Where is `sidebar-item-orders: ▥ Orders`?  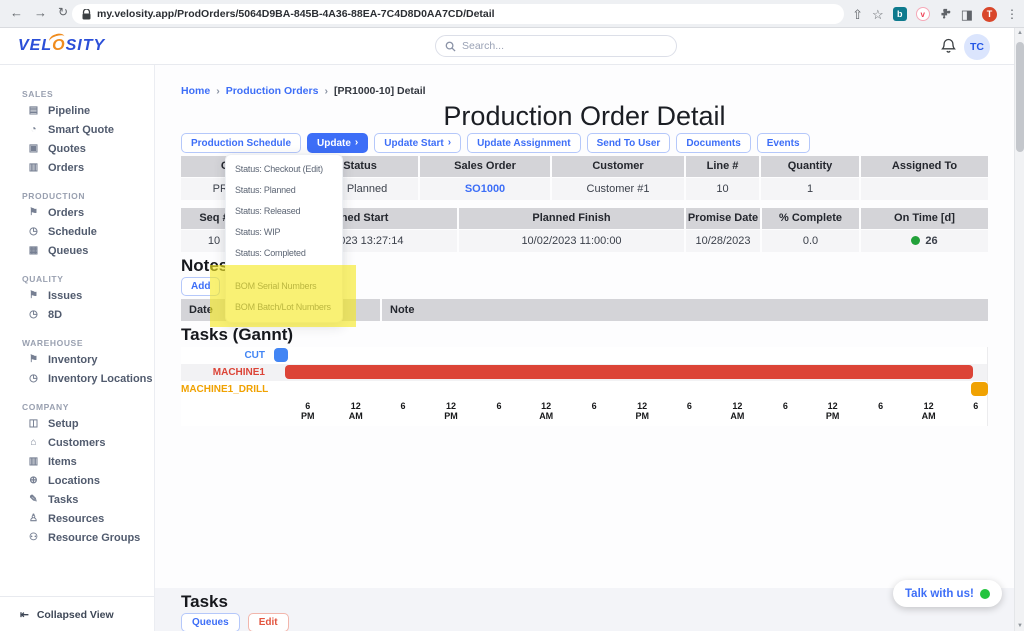 sidebar-item-orders: ▥ Orders is located at coordinates (77, 167).